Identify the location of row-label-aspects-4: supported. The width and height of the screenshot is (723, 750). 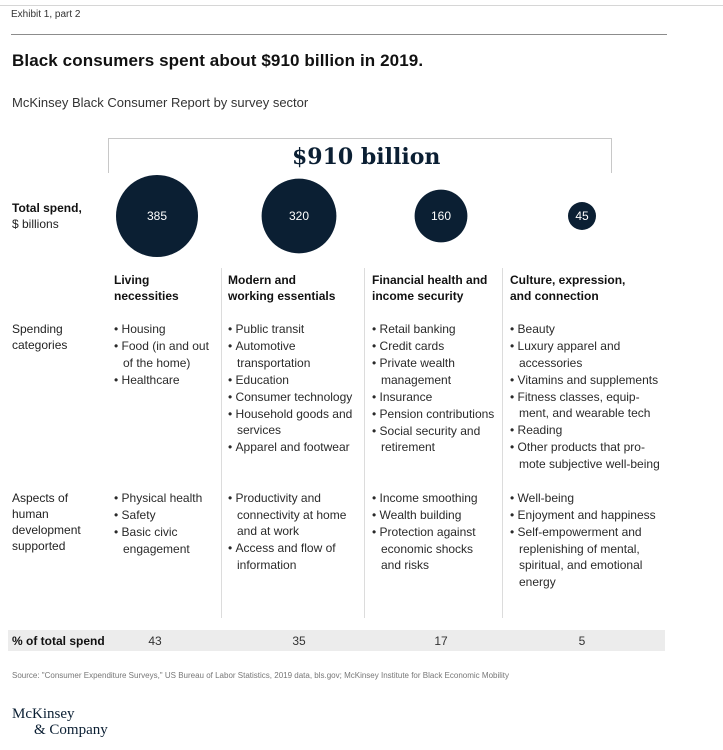
(39, 546).